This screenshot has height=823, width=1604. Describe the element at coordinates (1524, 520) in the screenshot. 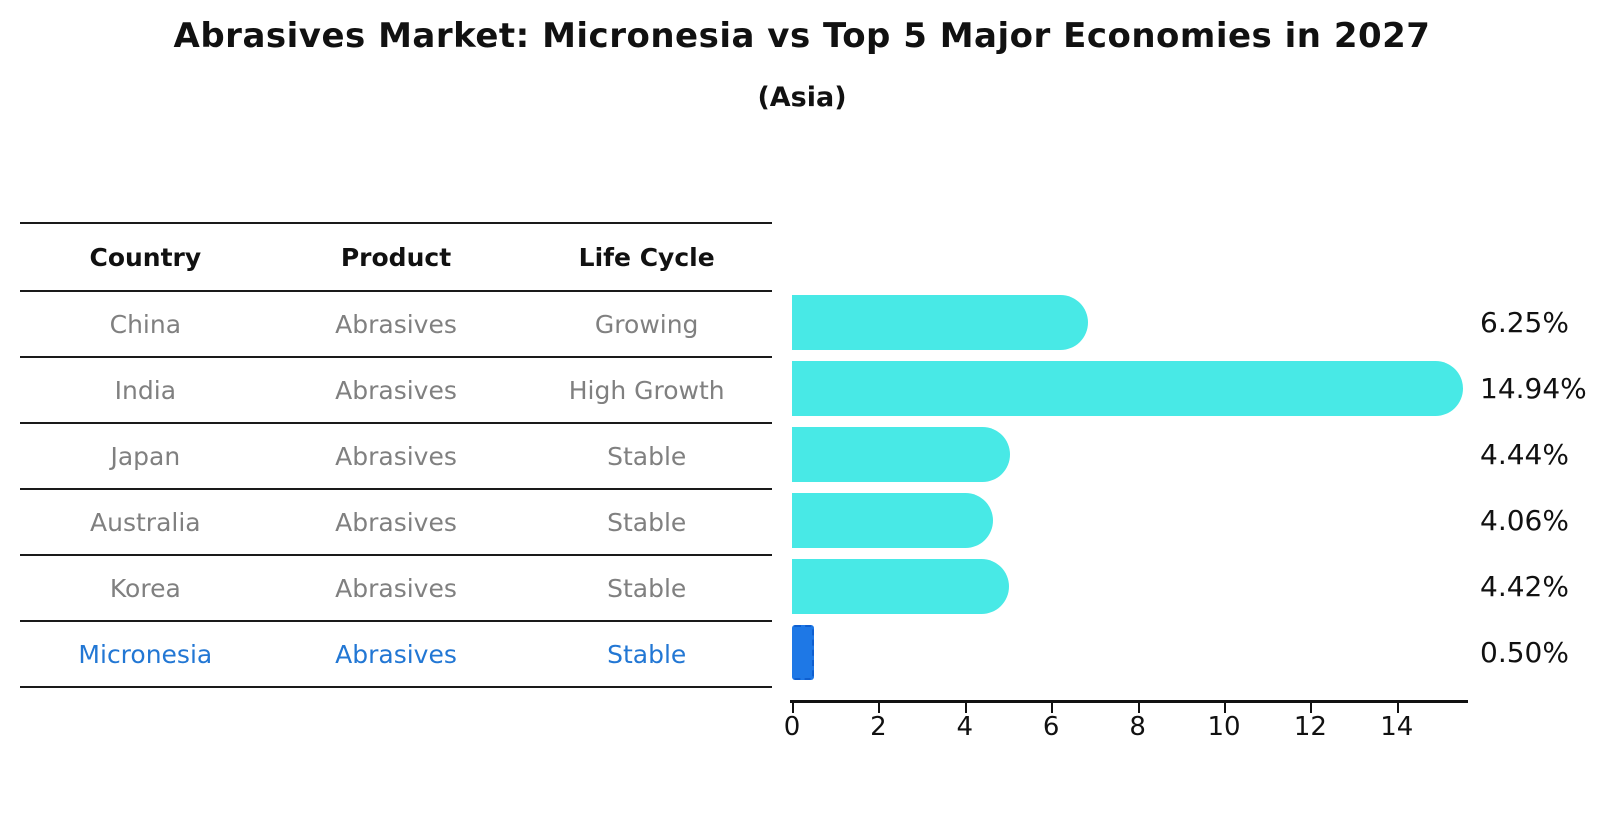

I see `value-label-australia: 4.06%` at that location.